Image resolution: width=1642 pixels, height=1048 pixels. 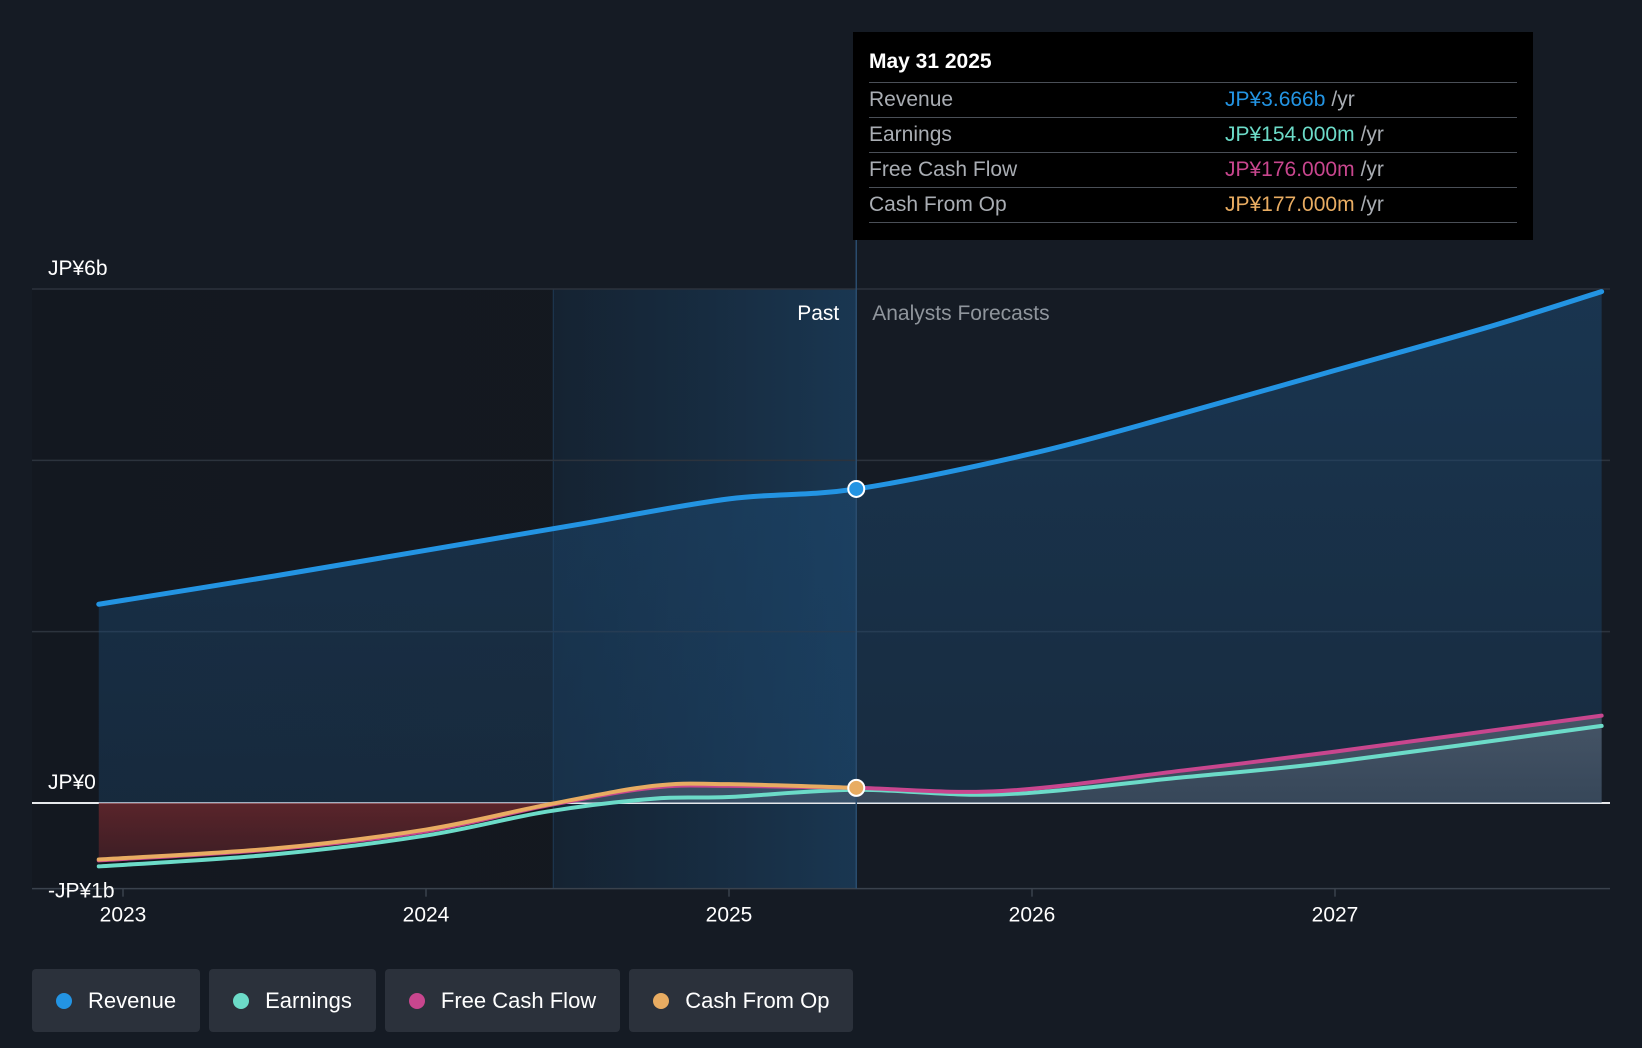 What do you see at coordinates (1193, 205) in the screenshot?
I see `tooltip-row: Cash From Op JP¥177.000m/yr` at bounding box center [1193, 205].